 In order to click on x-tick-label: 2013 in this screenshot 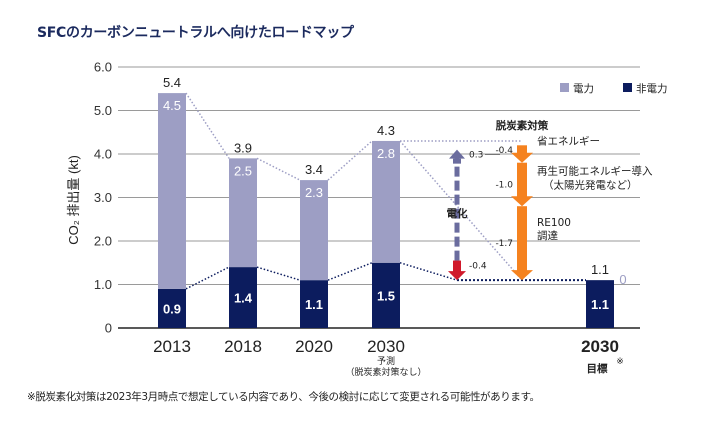, I will do `click(172, 346)`.